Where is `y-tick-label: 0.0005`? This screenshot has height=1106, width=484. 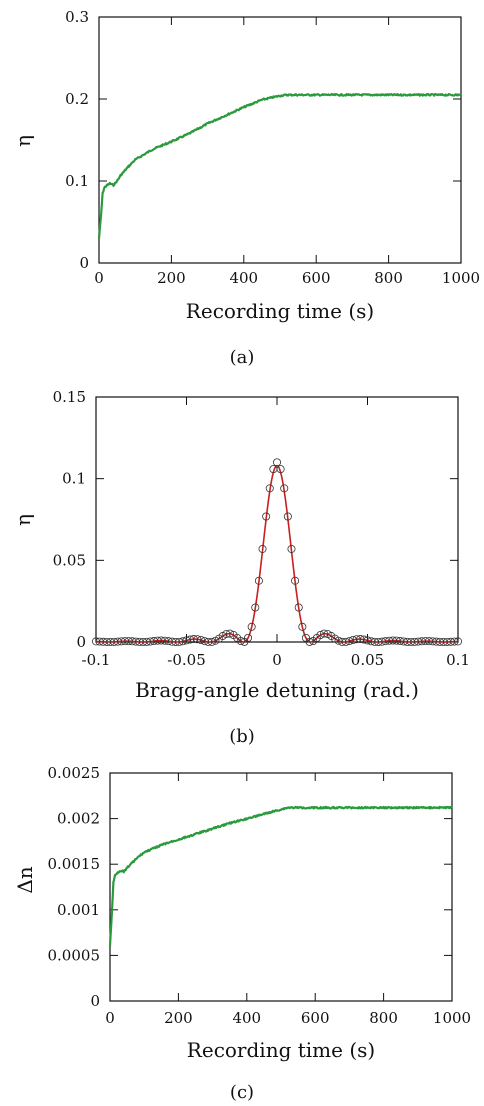
y-tick-label: 0.0005 is located at coordinates (74, 955).